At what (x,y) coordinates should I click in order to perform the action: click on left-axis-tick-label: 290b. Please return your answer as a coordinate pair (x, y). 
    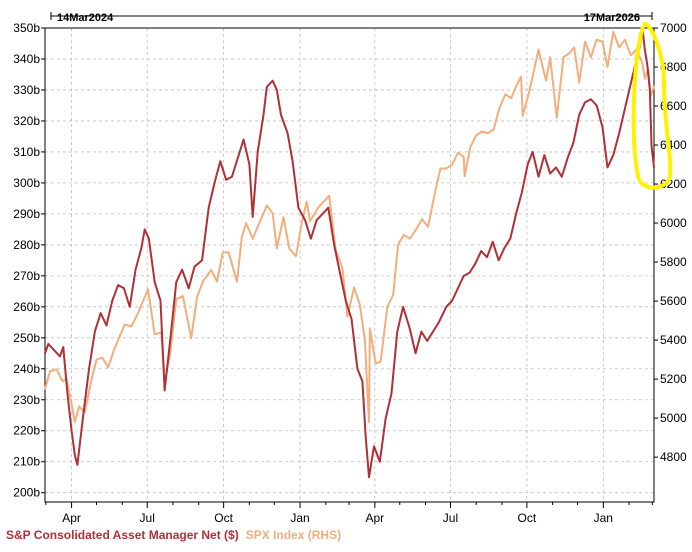
    Looking at the image, I should click on (26, 214).